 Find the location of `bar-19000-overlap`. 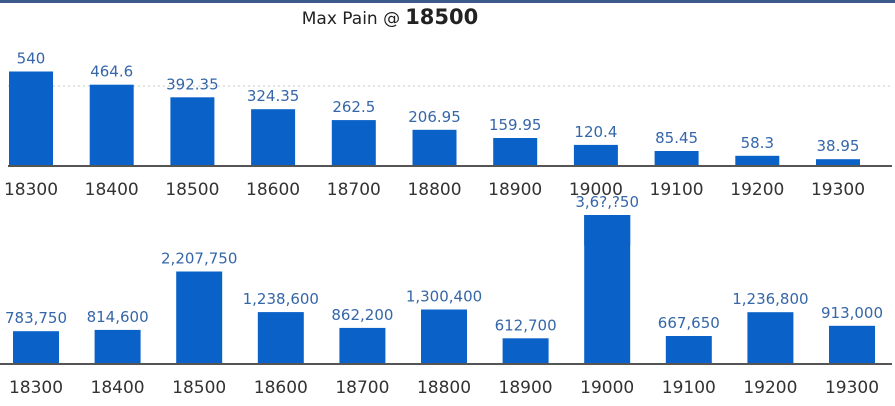

bar-19000-overlap is located at coordinates (607, 230).